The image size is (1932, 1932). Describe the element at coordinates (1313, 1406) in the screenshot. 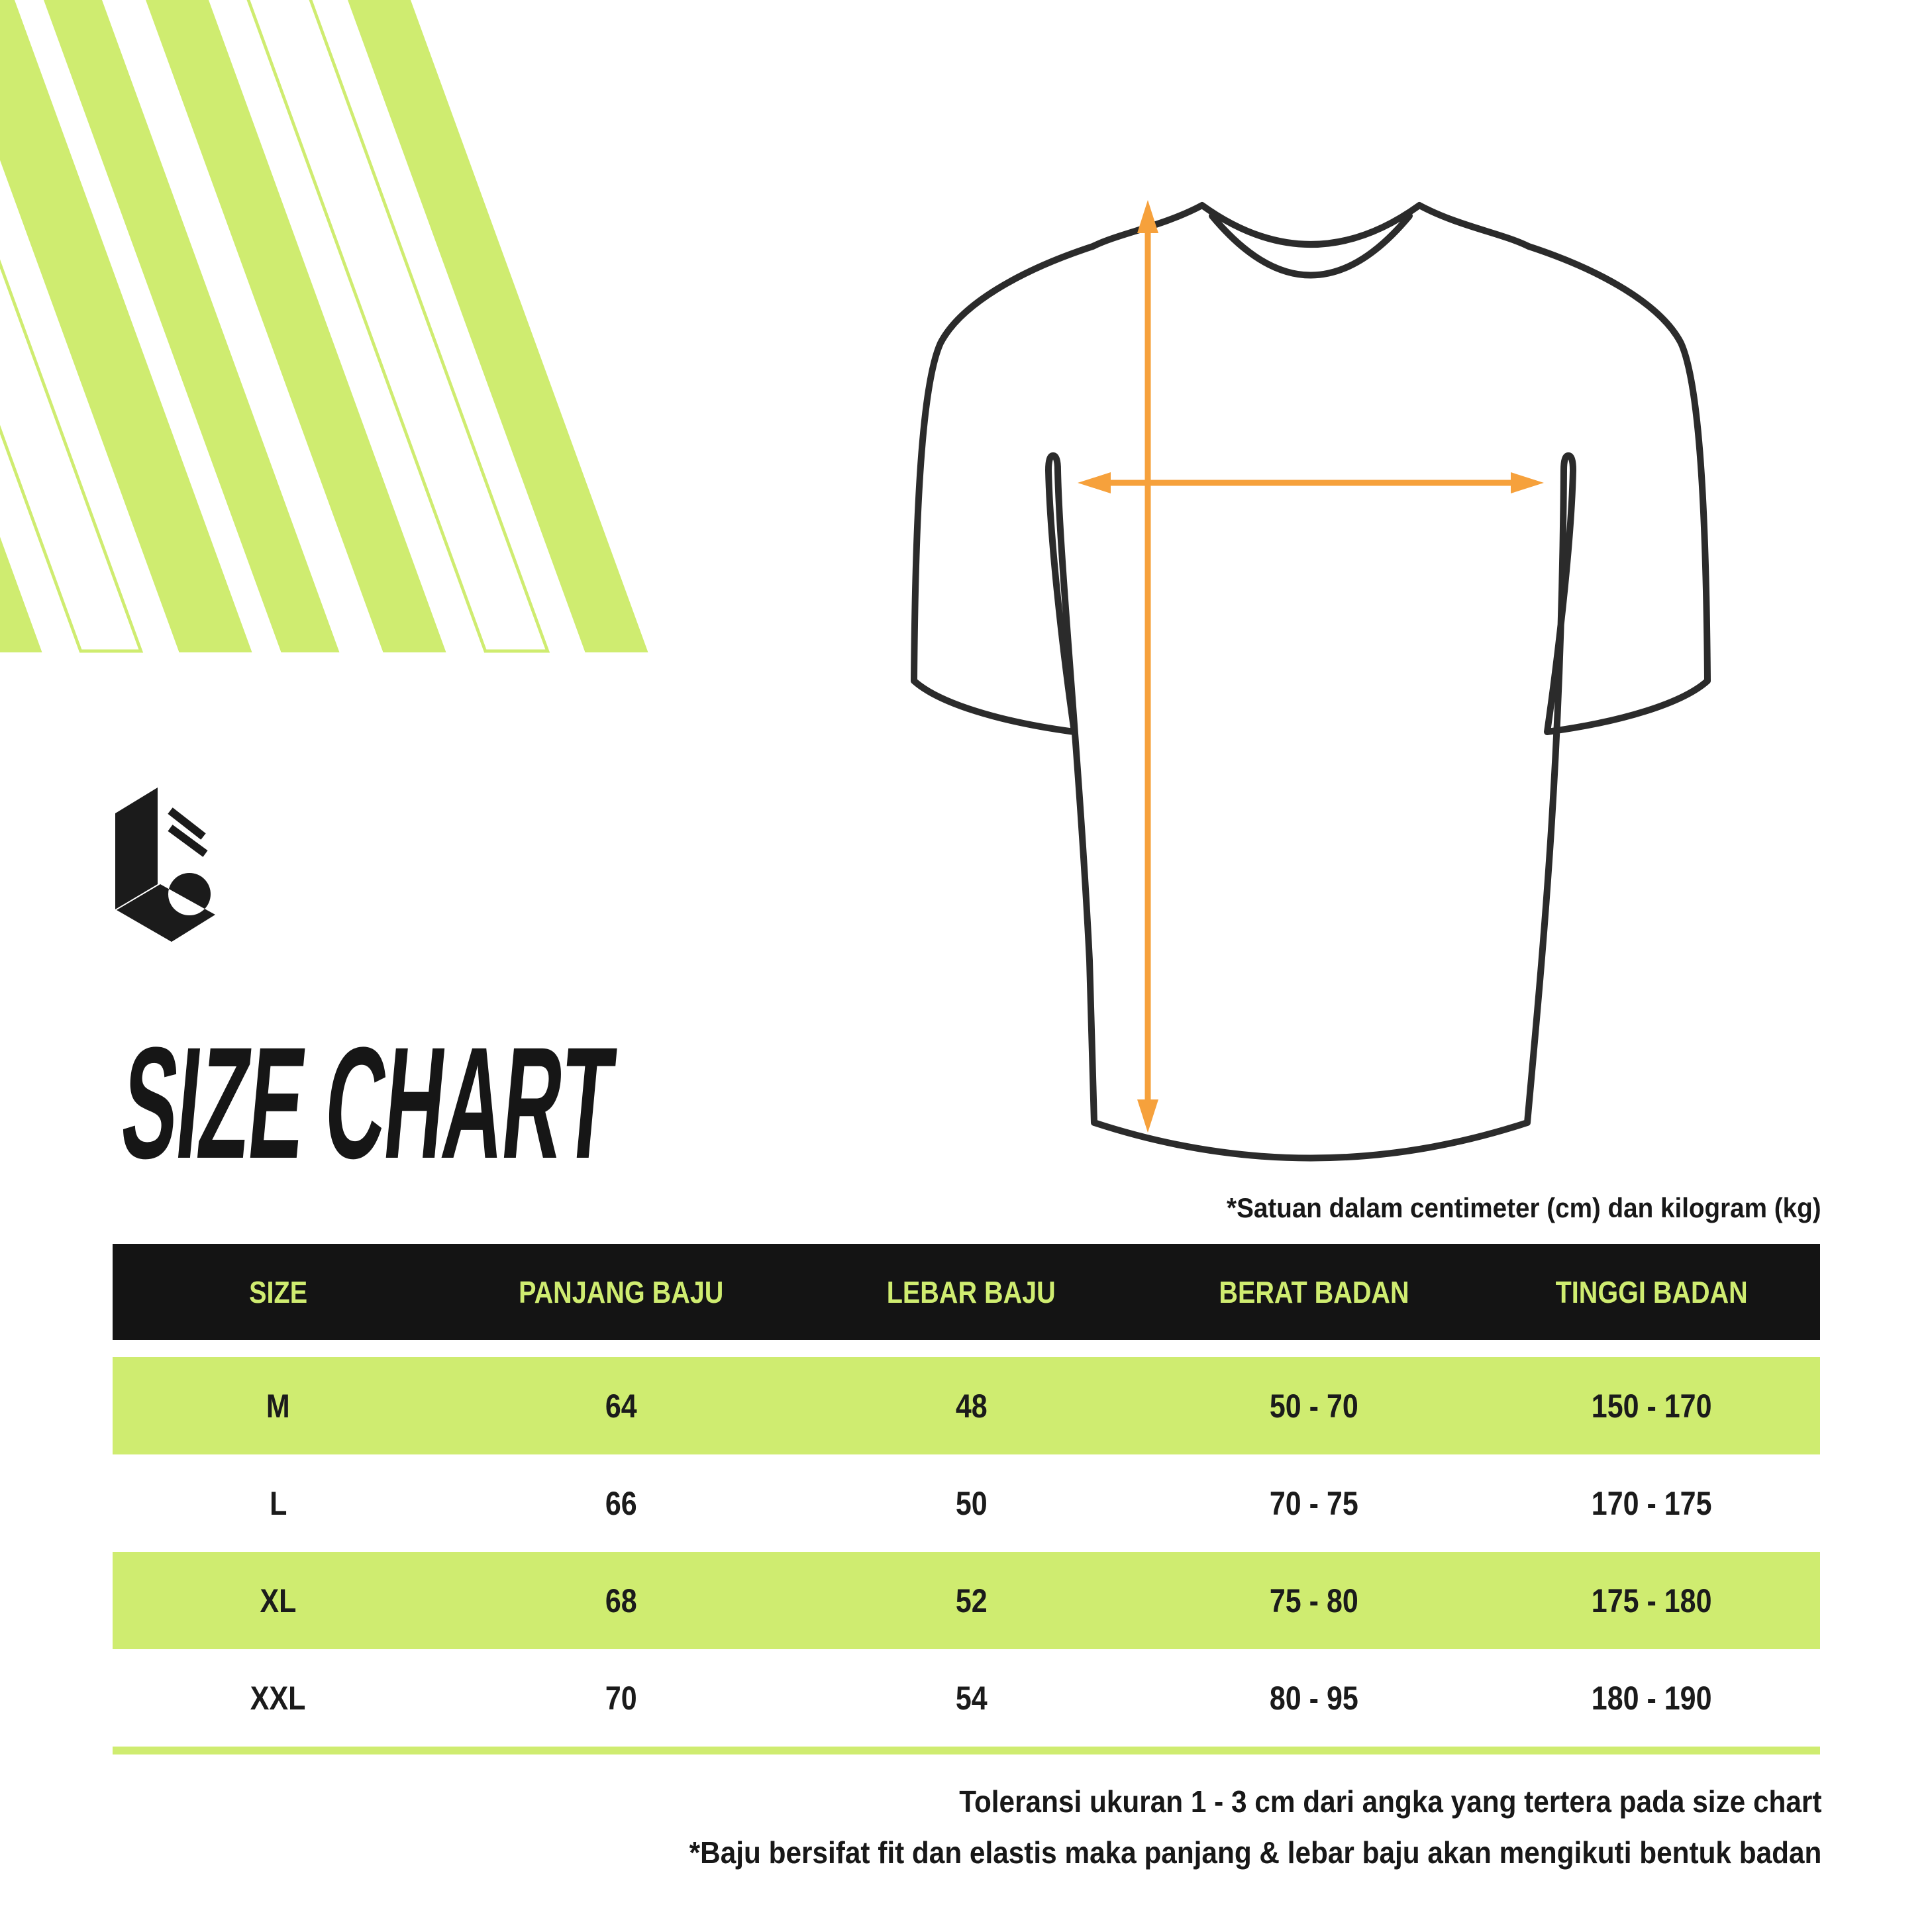

I see `cell-berat-badan: 50 - 70` at that location.